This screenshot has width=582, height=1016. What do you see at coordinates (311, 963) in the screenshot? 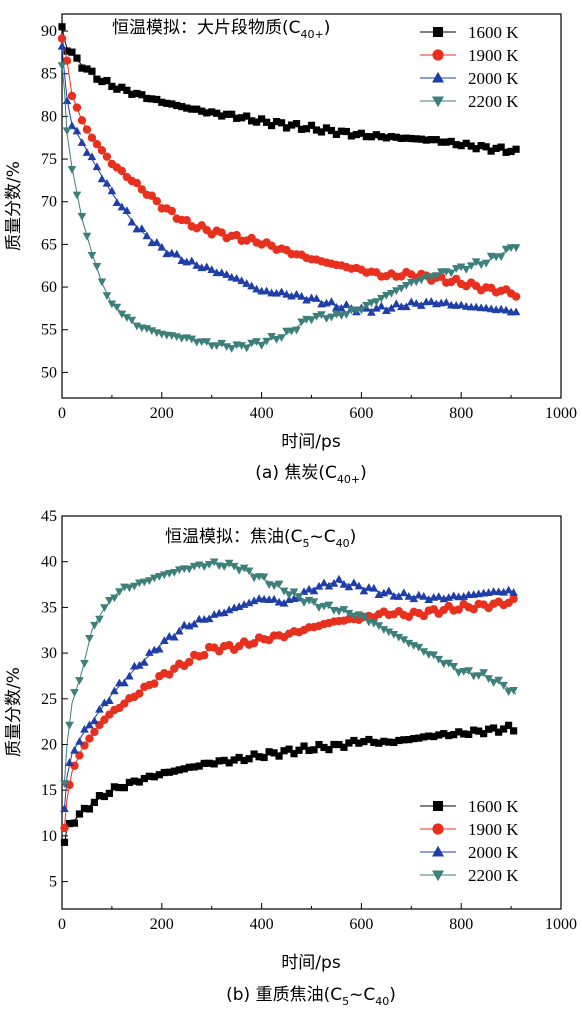
I see `chart-b-xlabel: 时间/ps` at bounding box center [311, 963].